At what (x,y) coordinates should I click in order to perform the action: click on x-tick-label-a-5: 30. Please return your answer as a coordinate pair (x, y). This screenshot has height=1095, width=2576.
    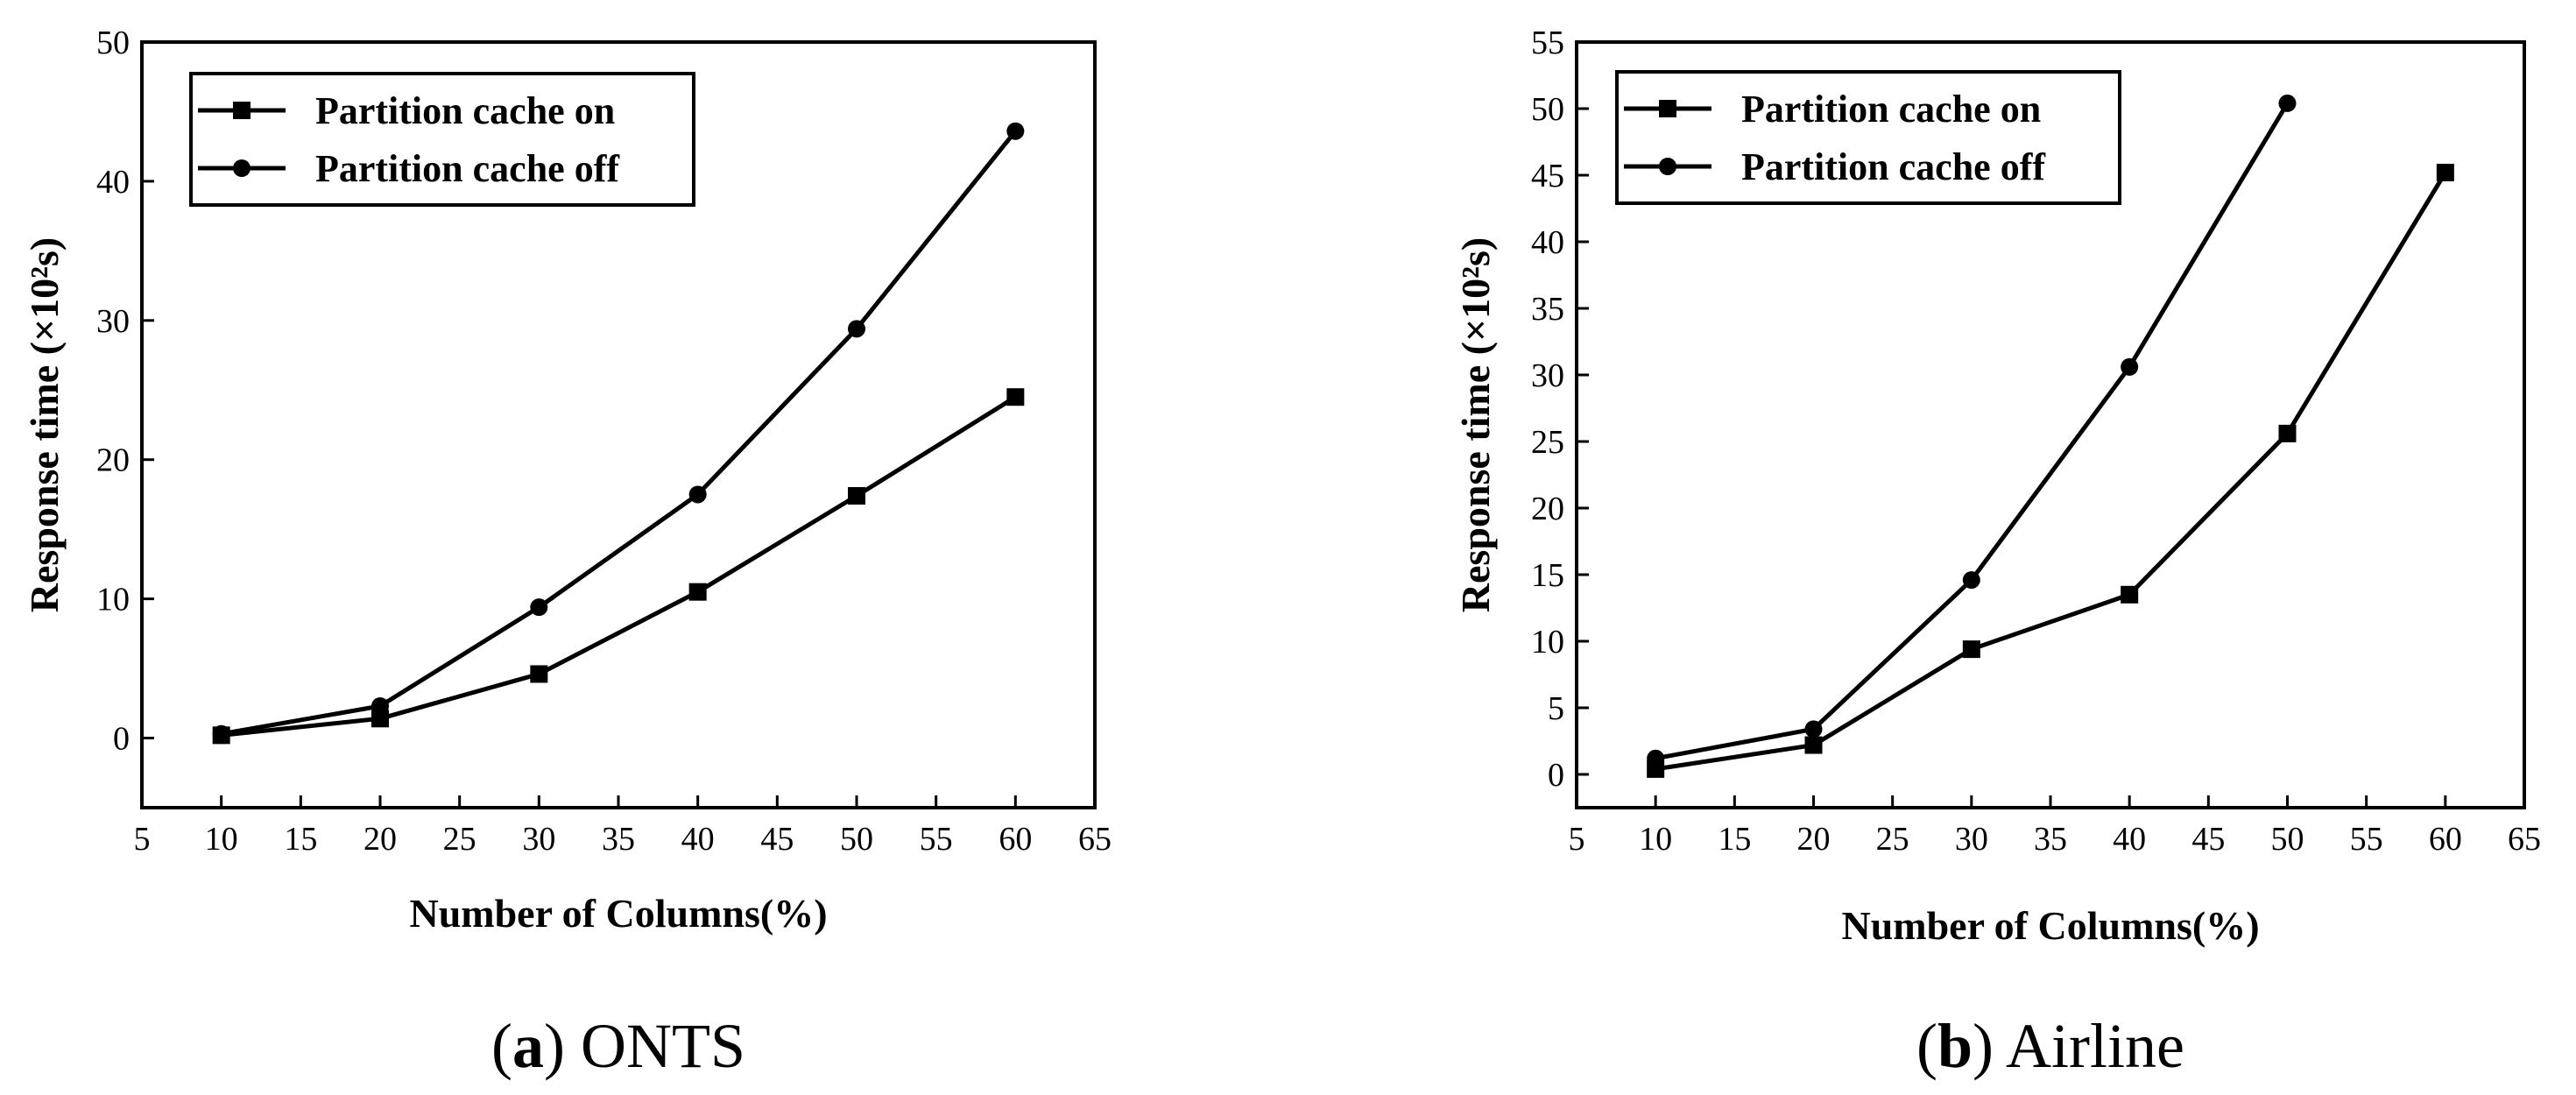
    Looking at the image, I should click on (538, 839).